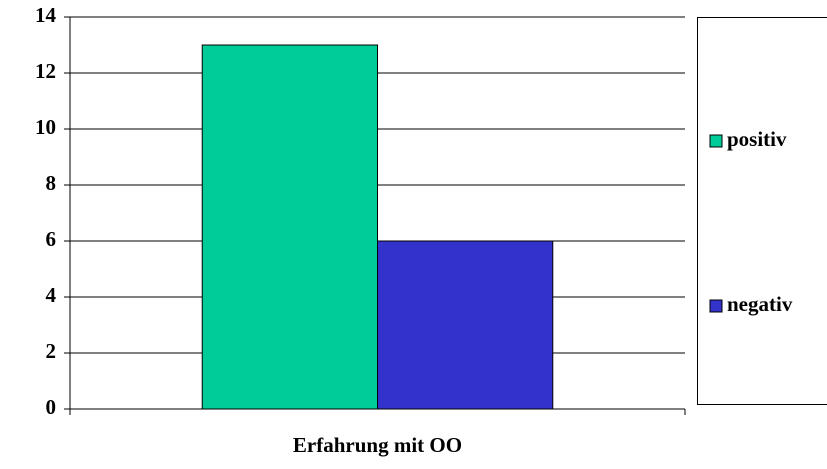 The width and height of the screenshot is (827, 469). What do you see at coordinates (51, 239) in the screenshot?
I see `y-tick-label: 6` at bounding box center [51, 239].